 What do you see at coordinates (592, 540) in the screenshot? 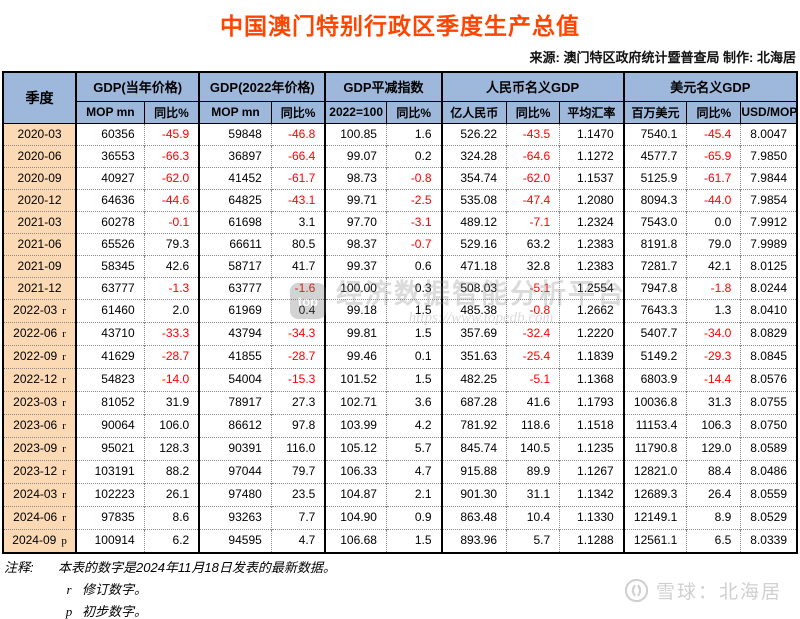
I see `value-cell: 1.1288` at bounding box center [592, 540].